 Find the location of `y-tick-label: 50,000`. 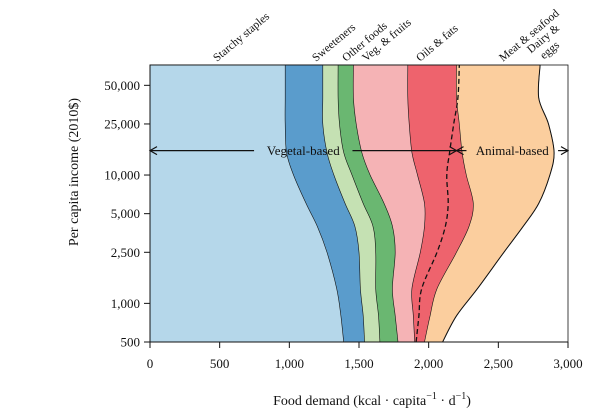

y-tick-label: 50,000 is located at coordinates (122, 85).